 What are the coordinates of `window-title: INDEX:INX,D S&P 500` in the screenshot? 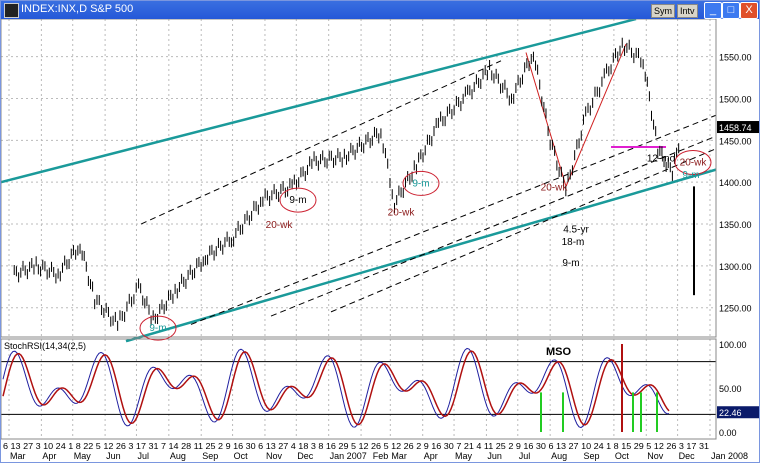 It's located at (77, 9).